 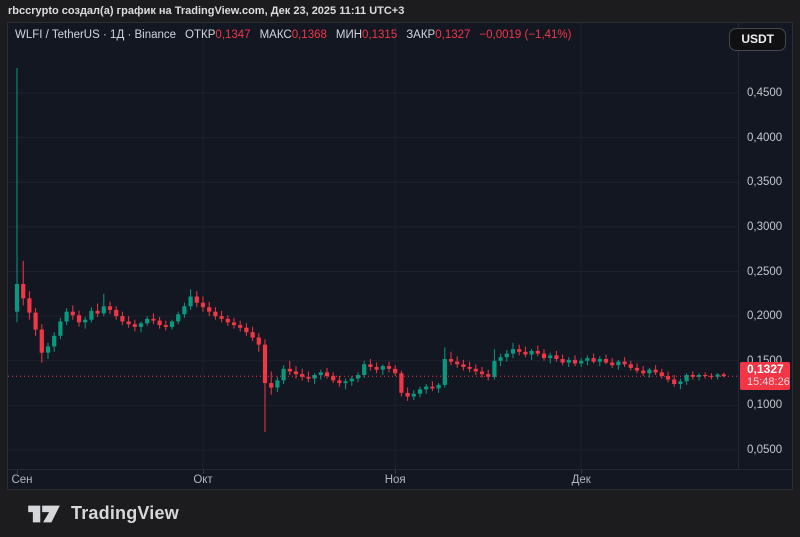 I want to click on close-label: ЗАКР, so click(x=421, y=35).